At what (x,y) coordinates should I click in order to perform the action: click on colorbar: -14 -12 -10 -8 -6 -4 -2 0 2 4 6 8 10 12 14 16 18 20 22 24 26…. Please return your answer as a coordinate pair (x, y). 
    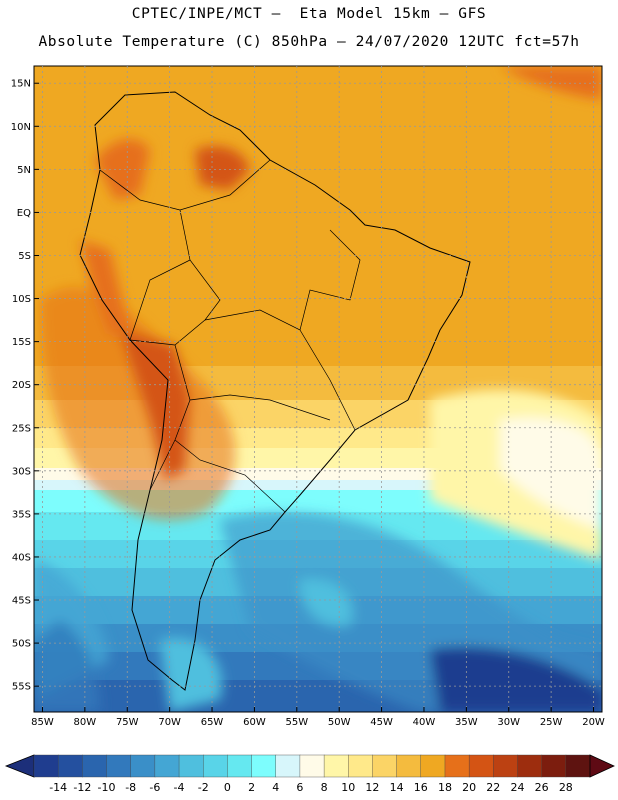
    Looking at the image, I should click on (309, 774).